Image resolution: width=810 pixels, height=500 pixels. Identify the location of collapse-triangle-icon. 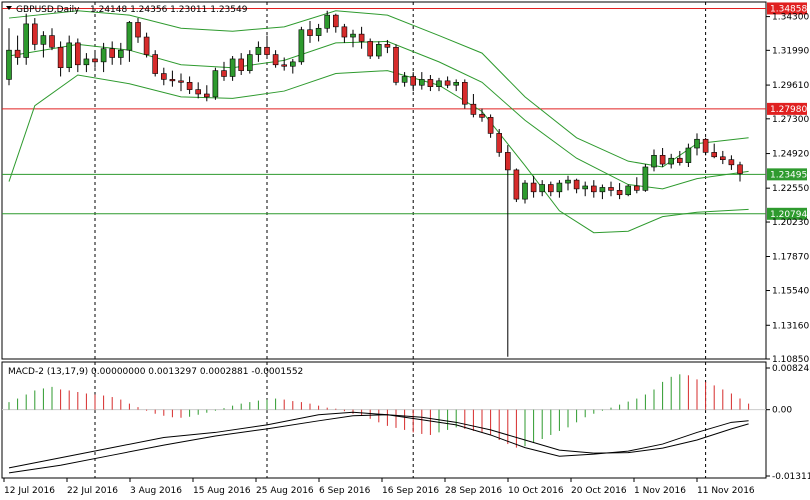
(9, 8).